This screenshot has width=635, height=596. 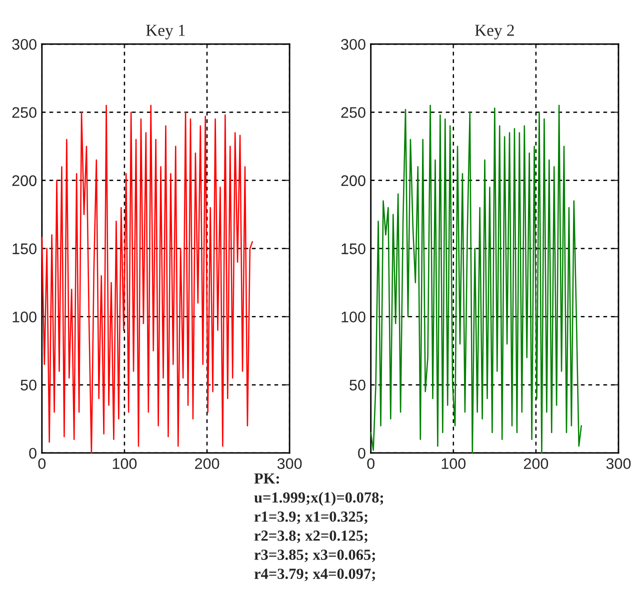 I want to click on text: r1=3.9; x1=0.325;, so click(x=311, y=517).